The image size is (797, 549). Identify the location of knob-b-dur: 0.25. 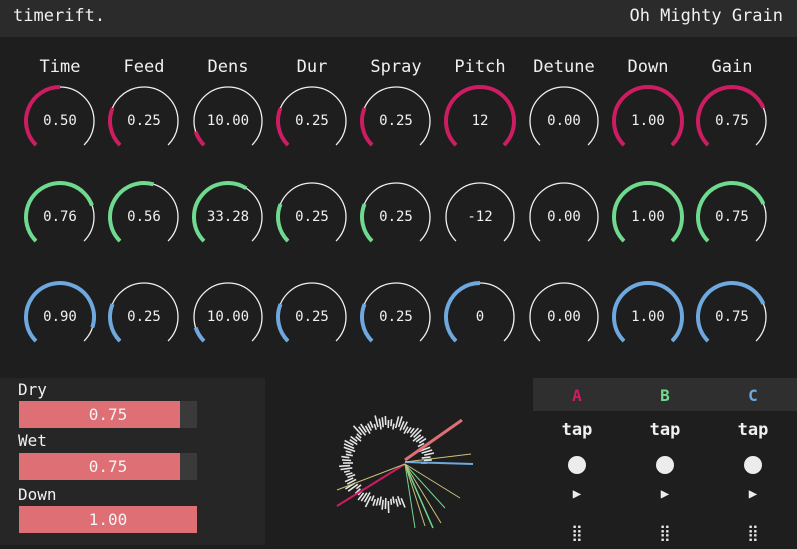
(312, 217).